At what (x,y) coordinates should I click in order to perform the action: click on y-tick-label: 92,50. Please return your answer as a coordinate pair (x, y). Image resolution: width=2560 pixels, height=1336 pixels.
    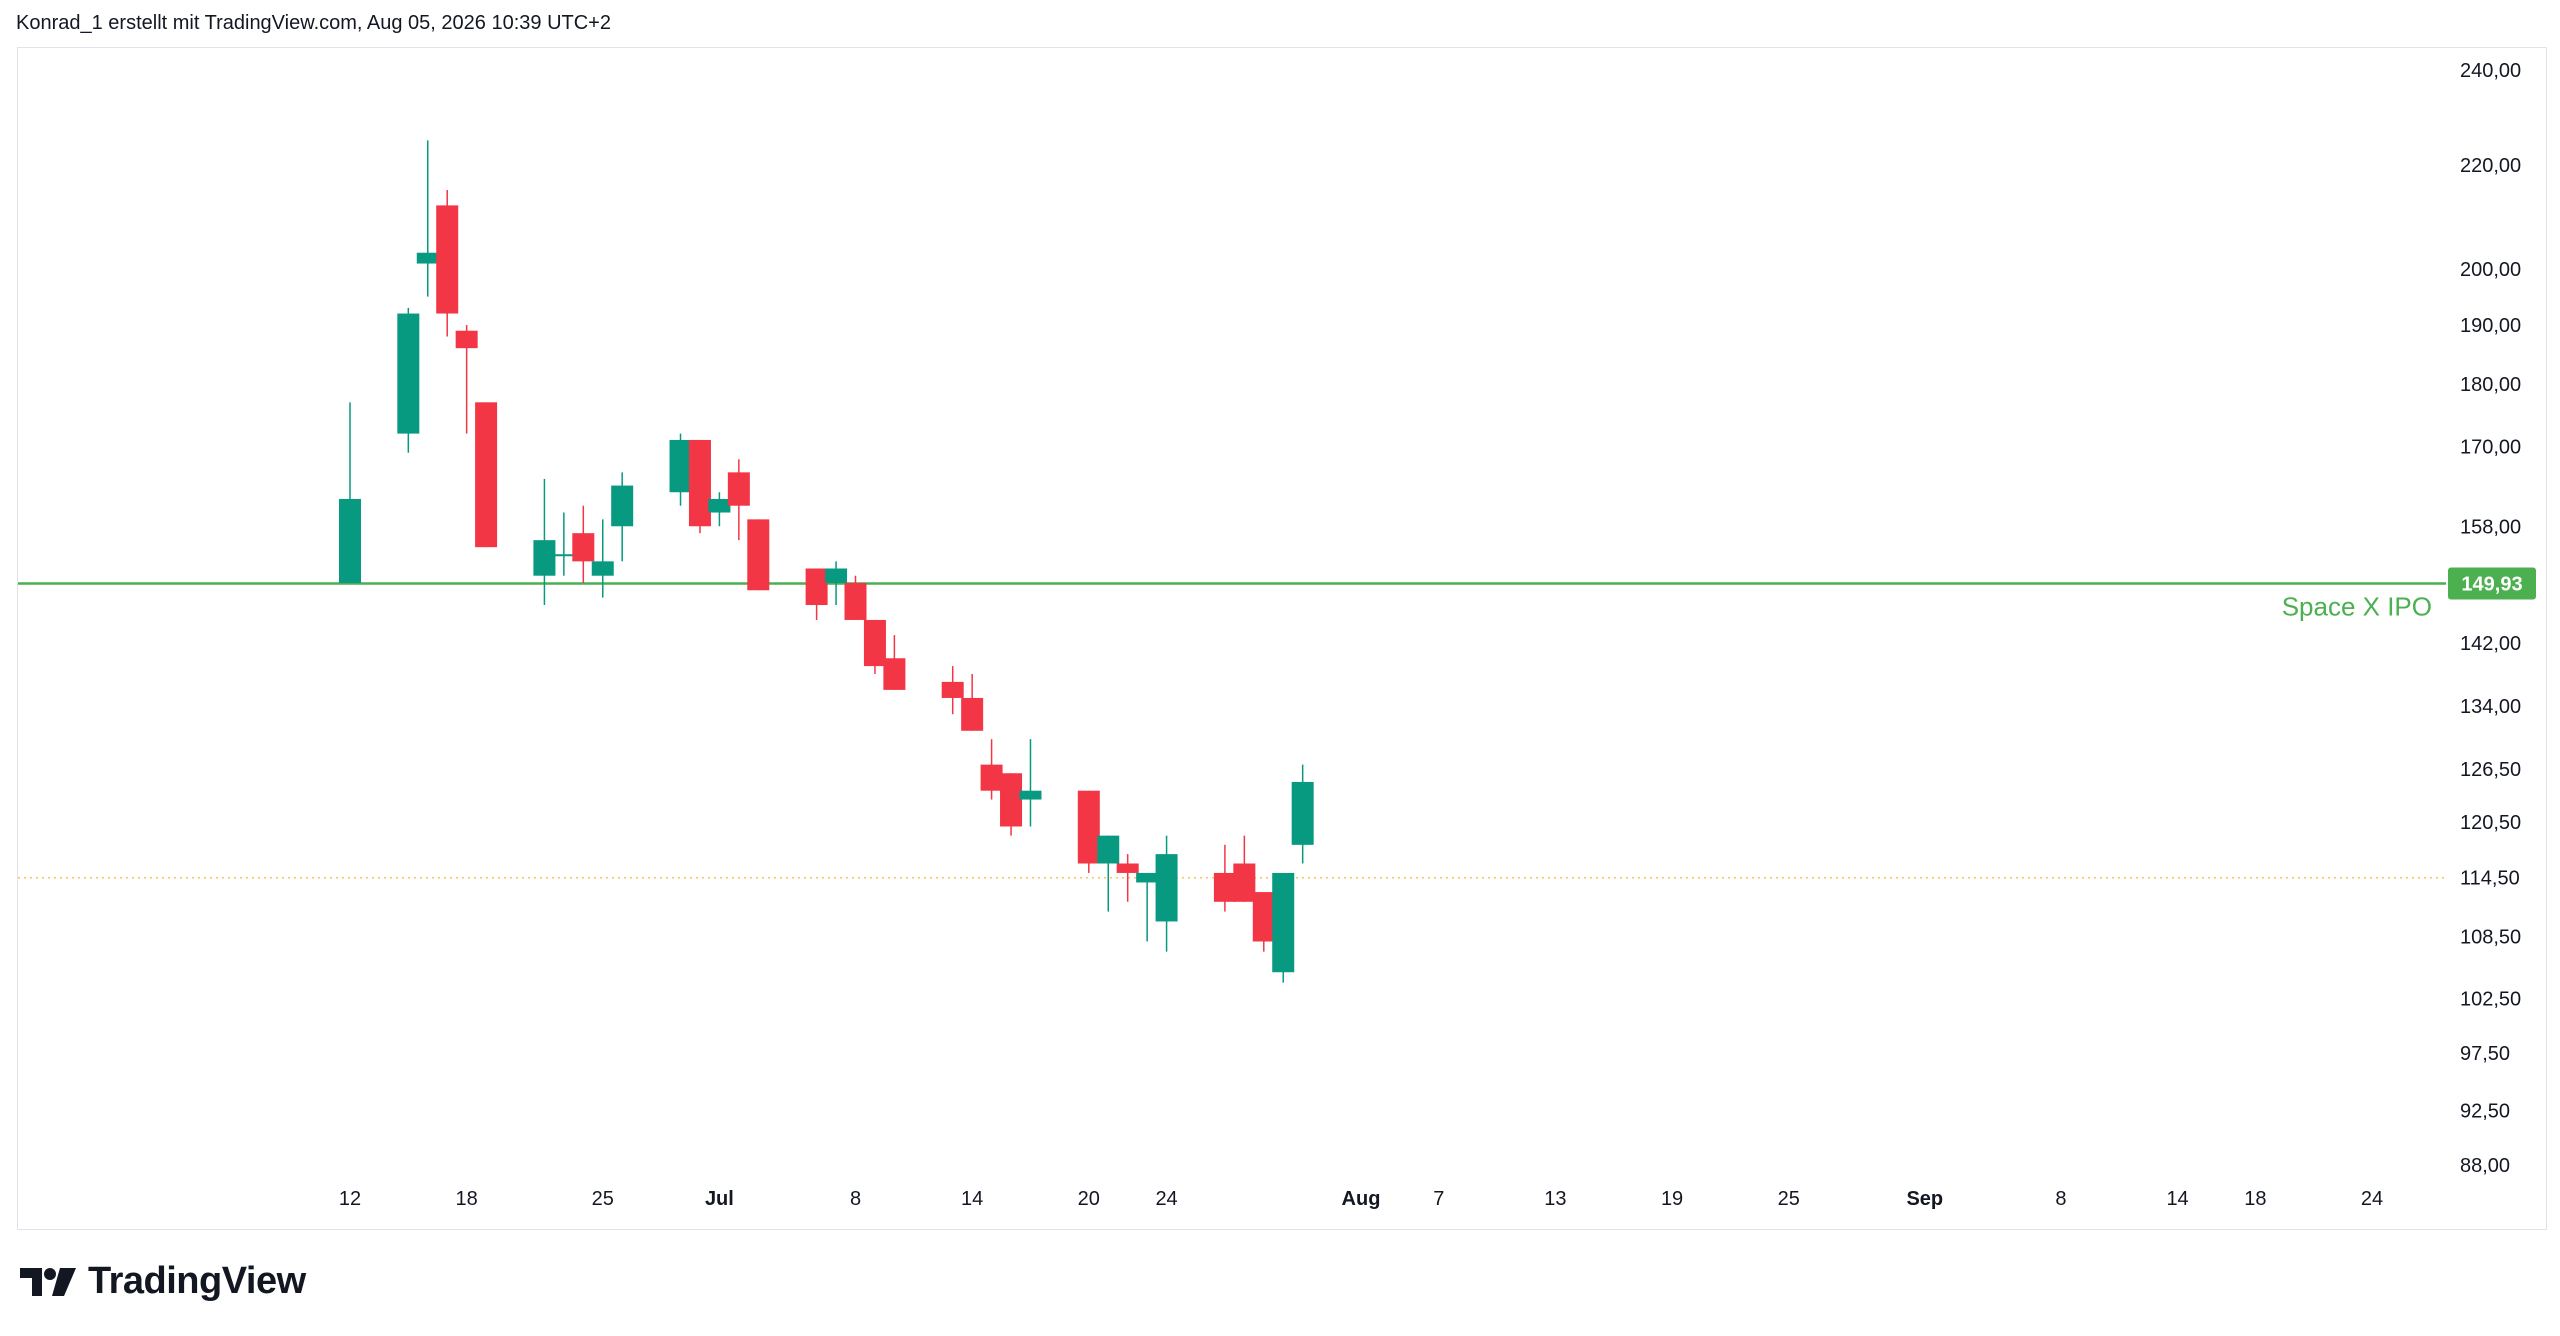
    Looking at the image, I should click on (2485, 1112).